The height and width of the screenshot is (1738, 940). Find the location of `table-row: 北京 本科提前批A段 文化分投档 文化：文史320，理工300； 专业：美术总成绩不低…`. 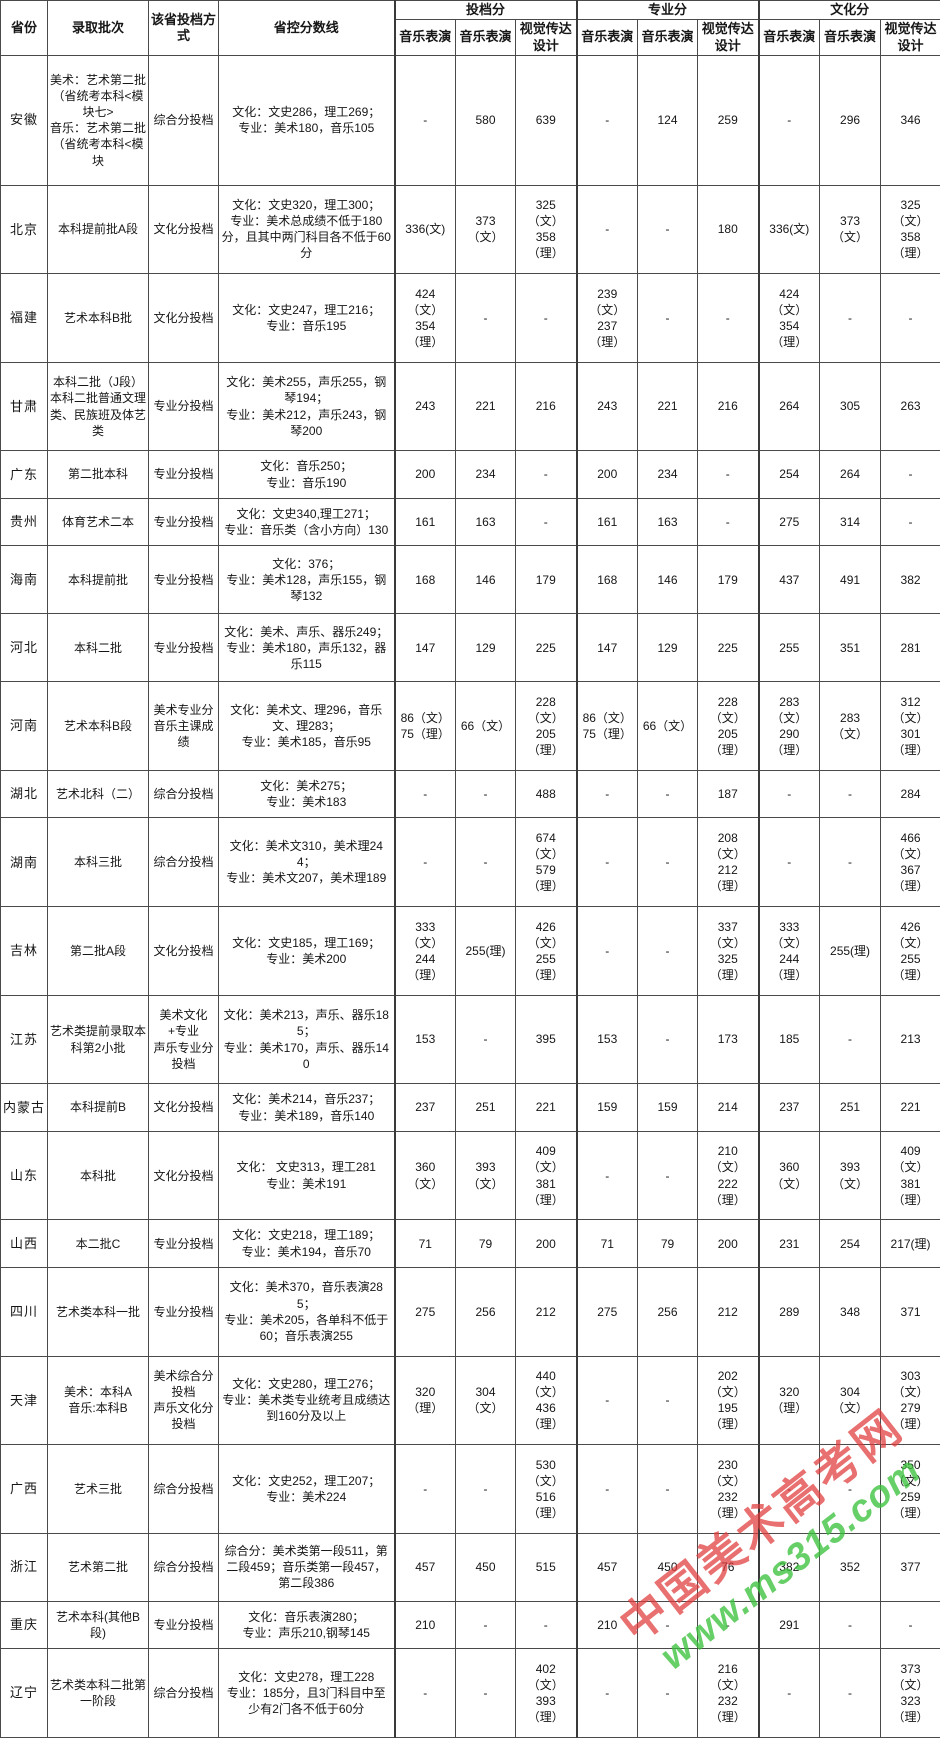

table-row: 北京 本科提前批A段 文化分投档 文化：文史320，理工300； 专业：美术总成绩不低… is located at coordinates (470, 229).